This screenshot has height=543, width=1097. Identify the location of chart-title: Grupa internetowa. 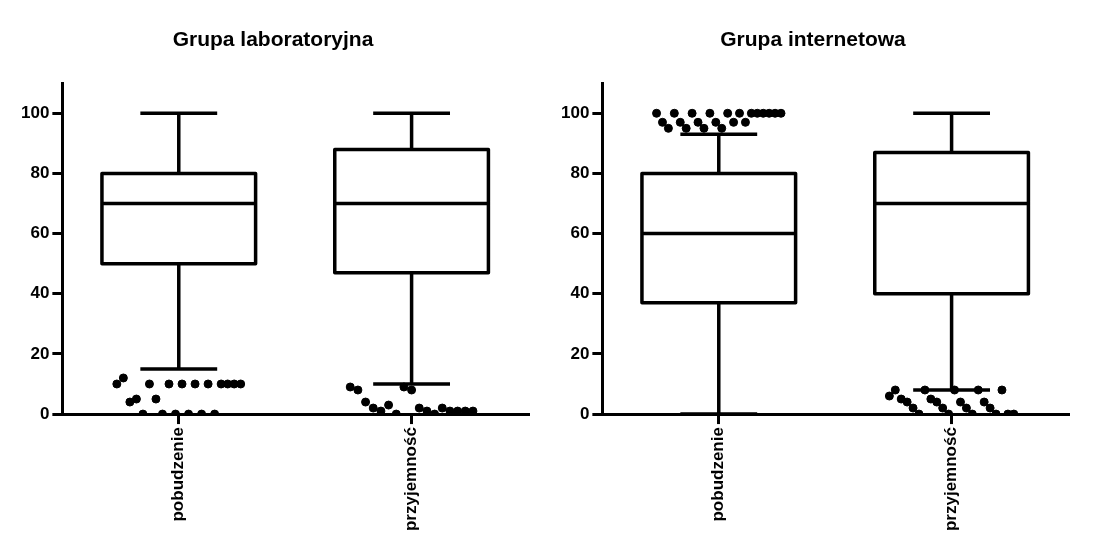
(813, 39).